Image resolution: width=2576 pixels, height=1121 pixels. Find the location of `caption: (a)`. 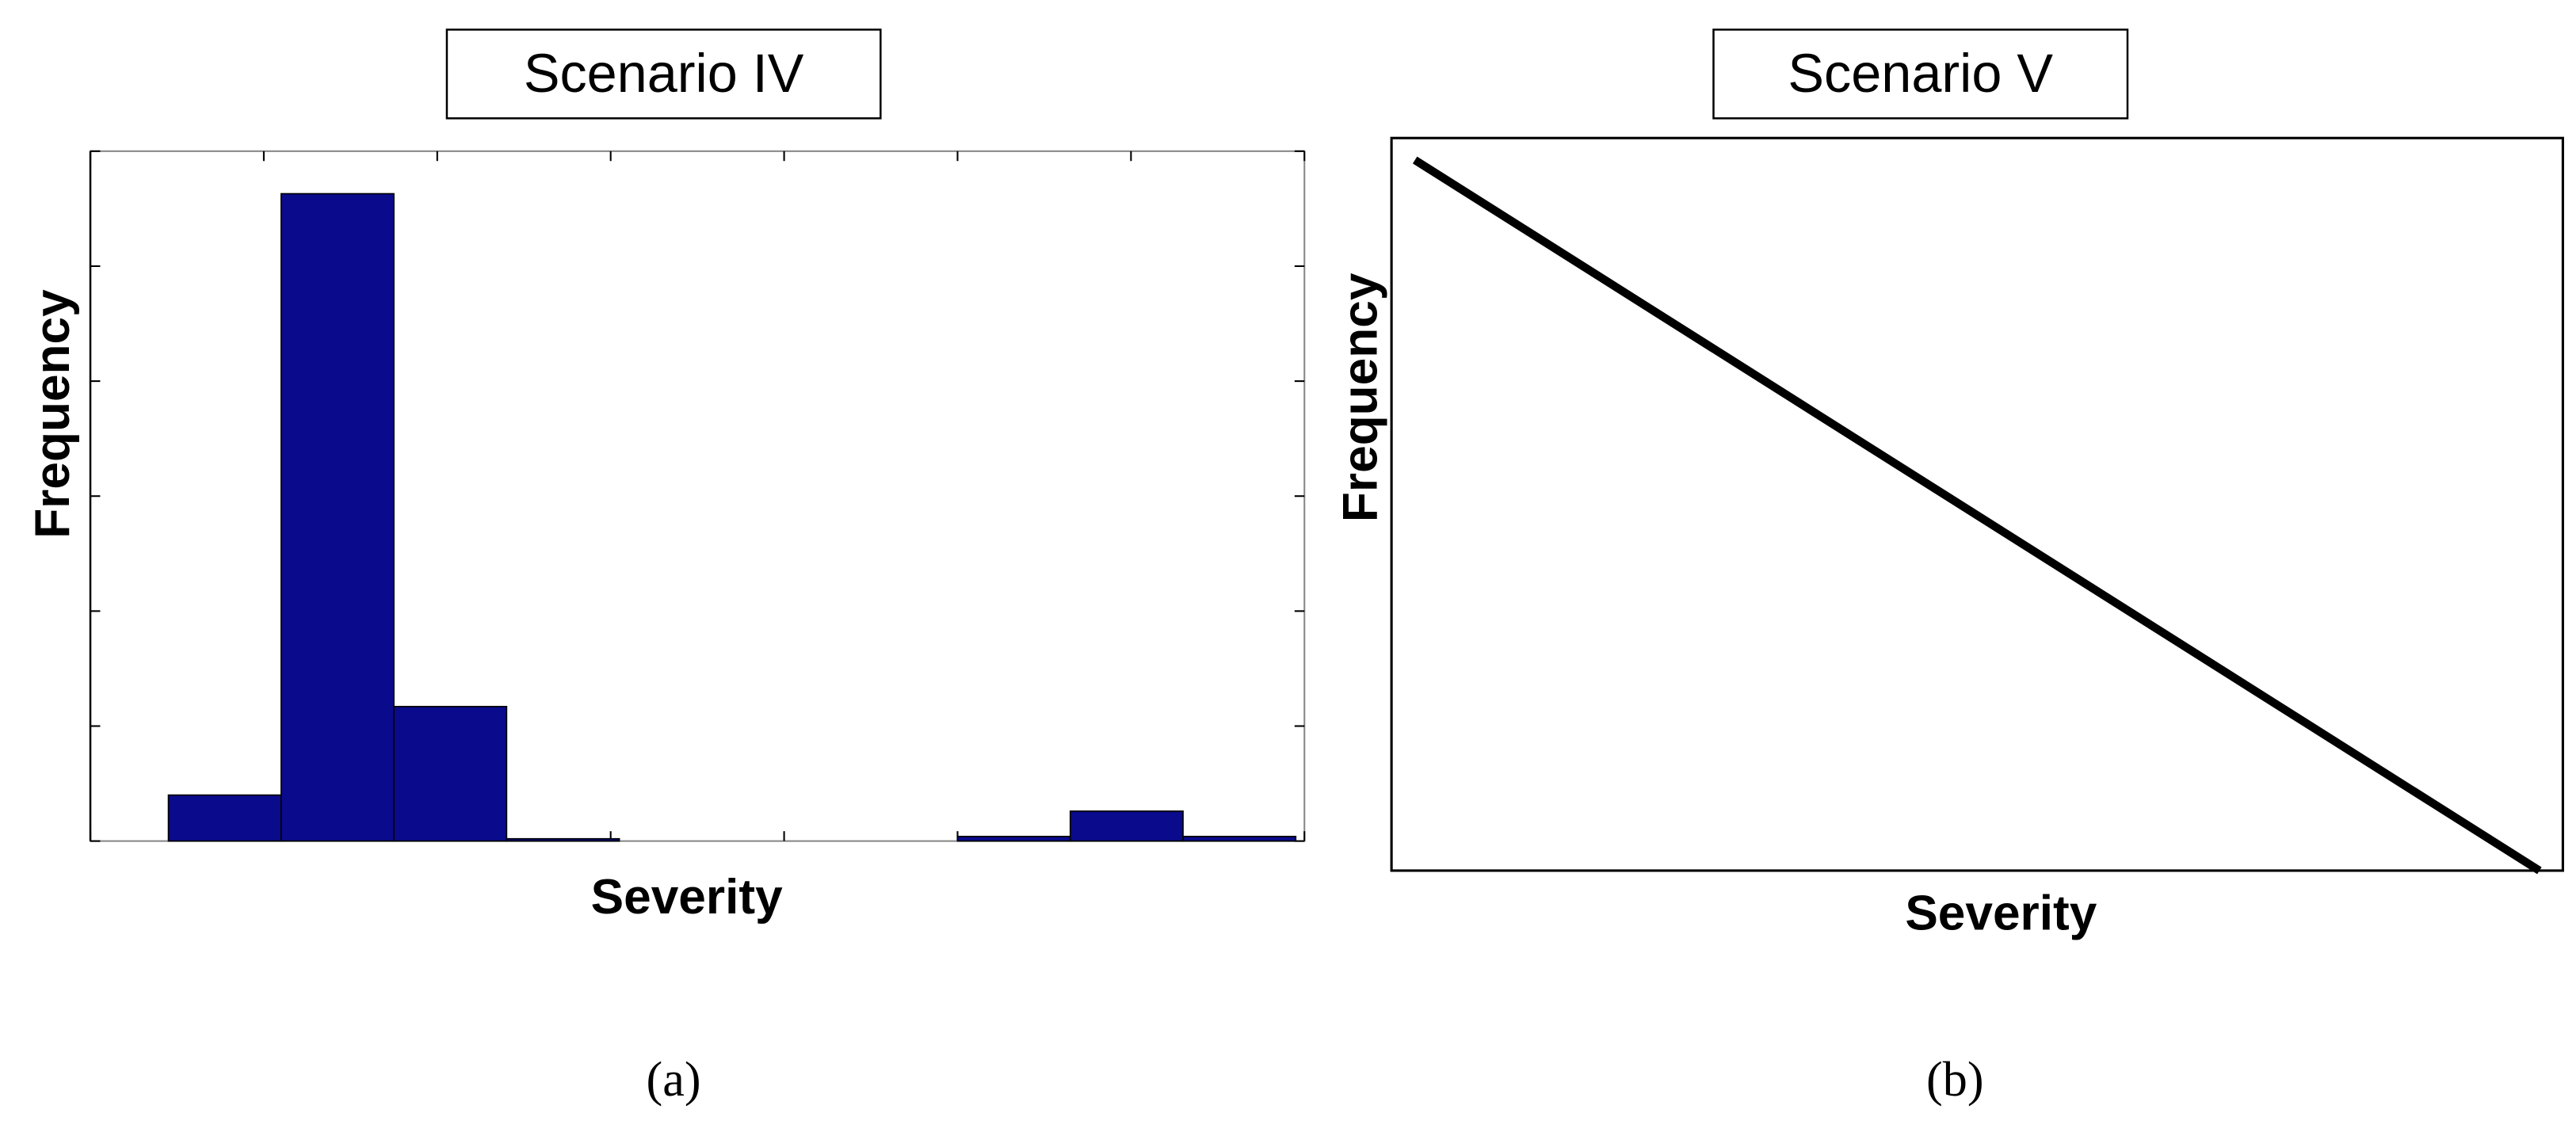

caption: (a) is located at coordinates (674, 1080).